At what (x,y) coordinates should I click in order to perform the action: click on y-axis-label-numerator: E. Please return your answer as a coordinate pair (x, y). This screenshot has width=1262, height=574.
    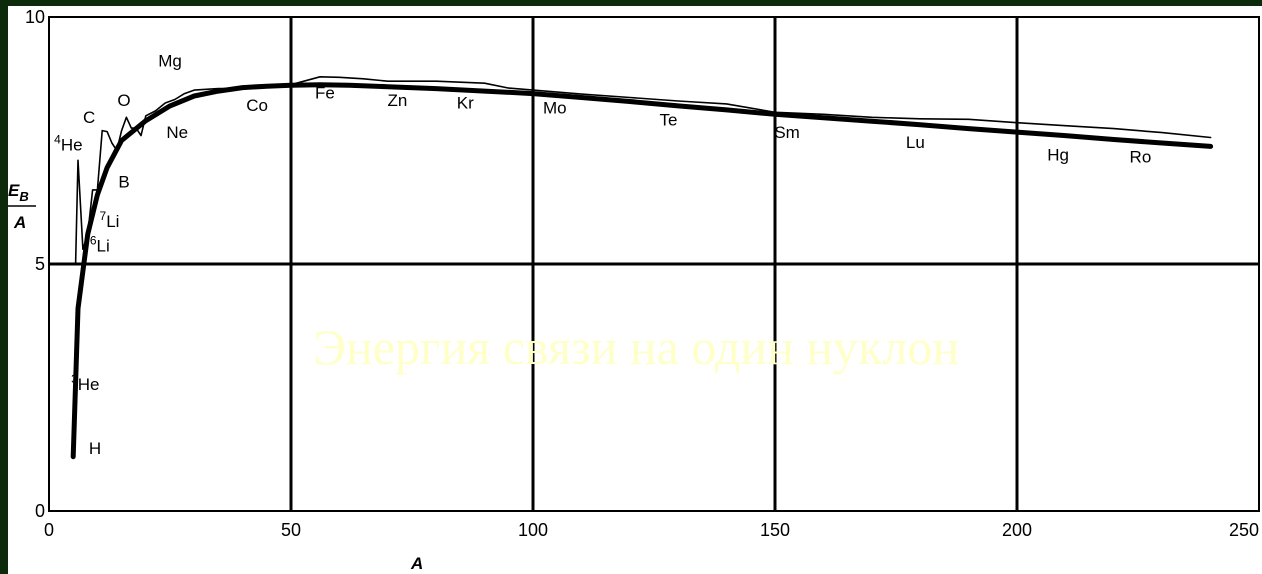
    Looking at the image, I should click on (14, 190).